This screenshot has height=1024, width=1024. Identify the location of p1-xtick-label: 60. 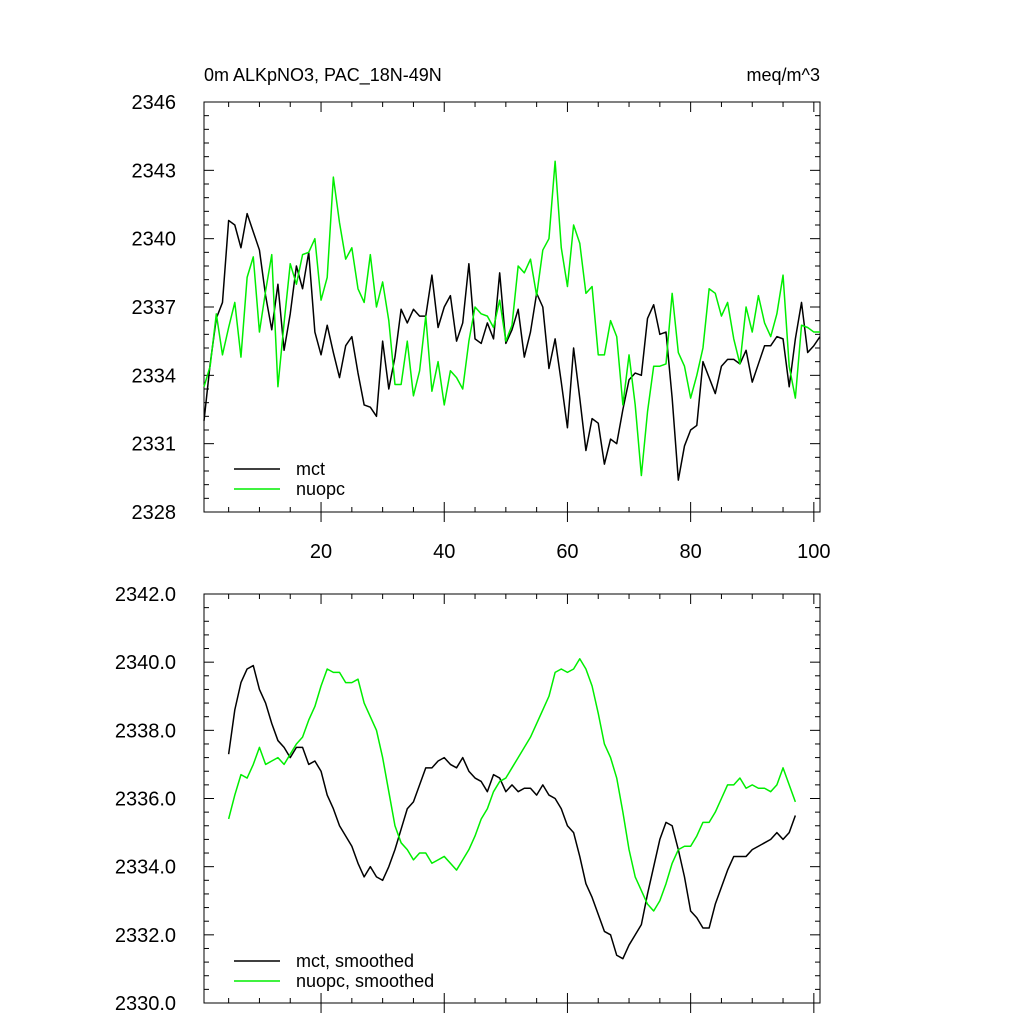
(567, 552).